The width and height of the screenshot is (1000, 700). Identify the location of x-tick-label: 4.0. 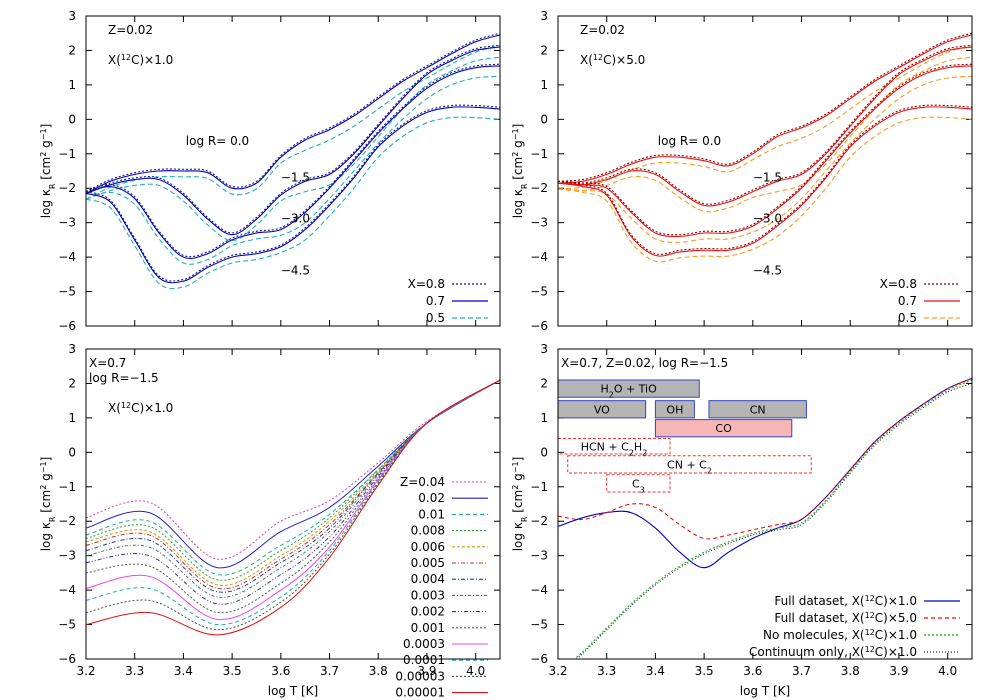
(947, 671).